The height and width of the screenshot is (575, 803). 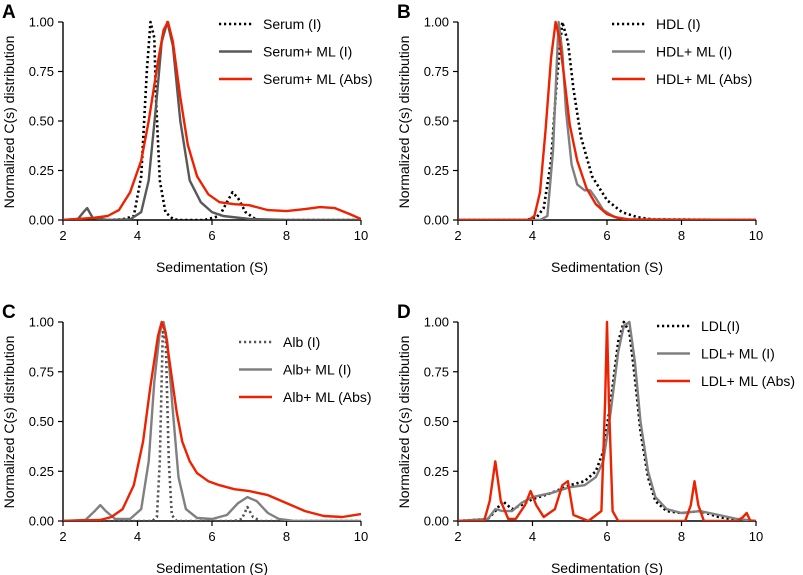 What do you see at coordinates (307, 52) in the screenshot?
I see `legend-label: Serum+ ML (I)` at bounding box center [307, 52].